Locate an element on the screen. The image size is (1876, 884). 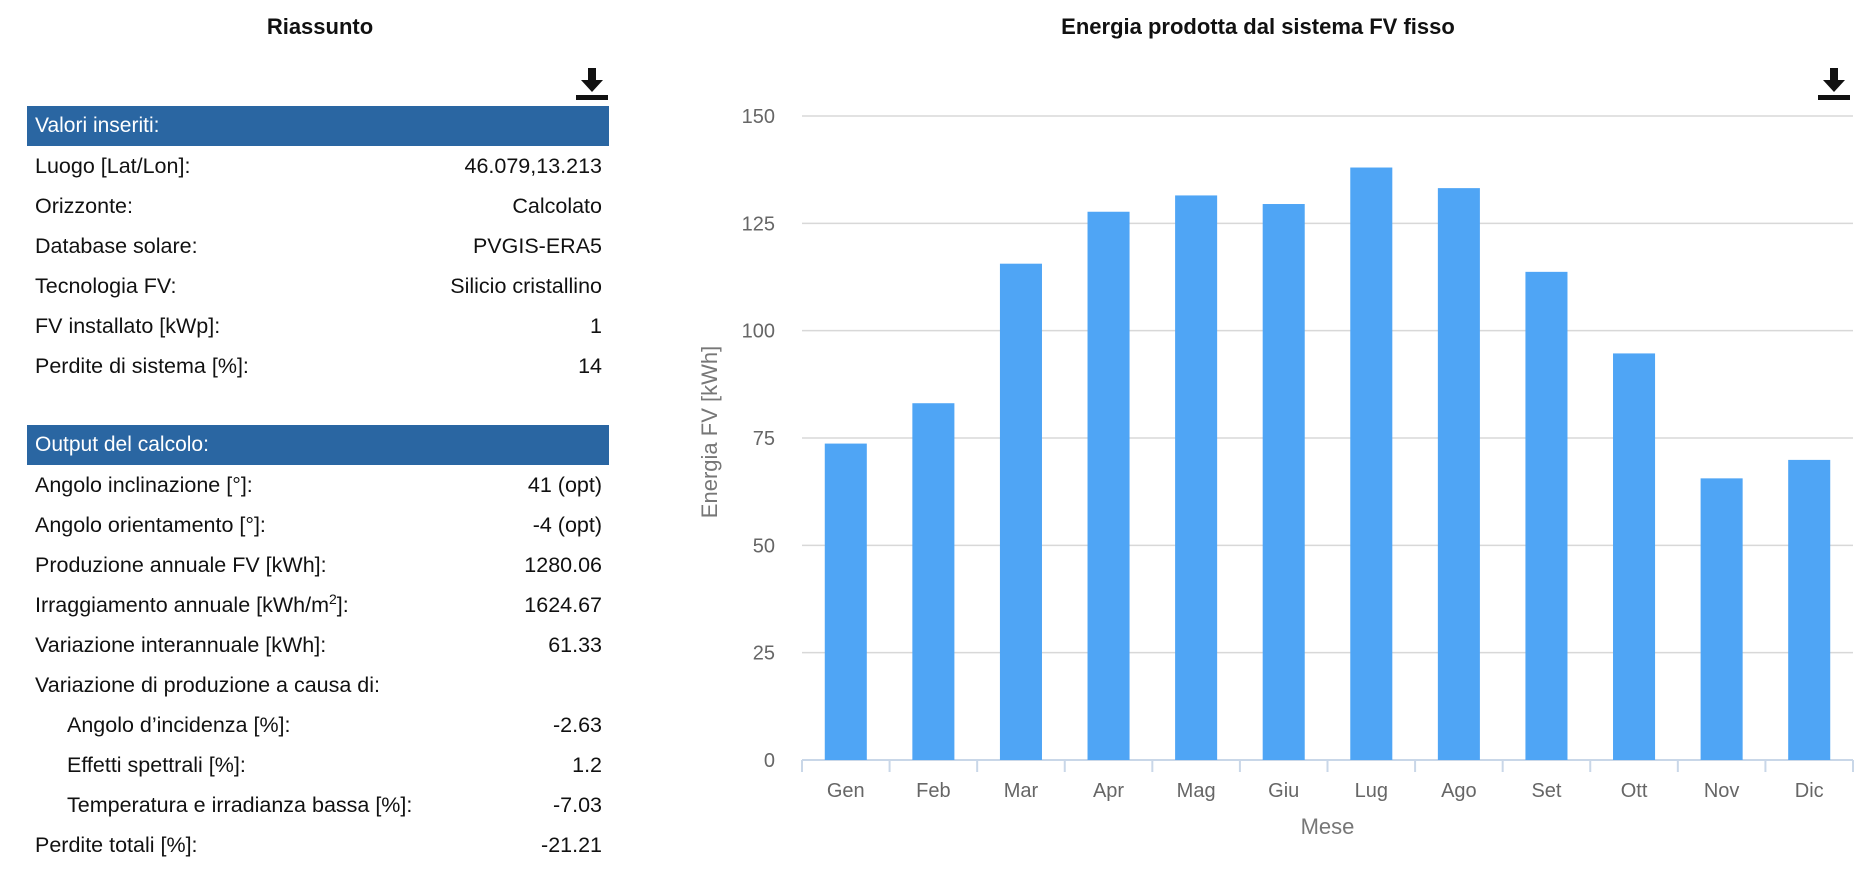
row-label: Temperatura e irradianza bassa [%]: is located at coordinates (240, 804).